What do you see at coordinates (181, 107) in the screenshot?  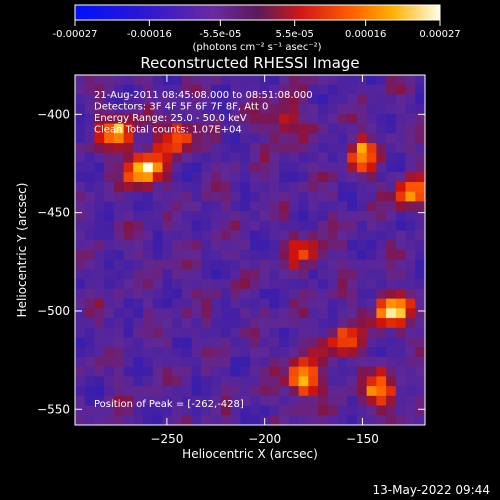 I see `annotation-line: Detectors: 3F 4F 5F 6F 7F 8F, Att 0` at bounding box center [181, 107].